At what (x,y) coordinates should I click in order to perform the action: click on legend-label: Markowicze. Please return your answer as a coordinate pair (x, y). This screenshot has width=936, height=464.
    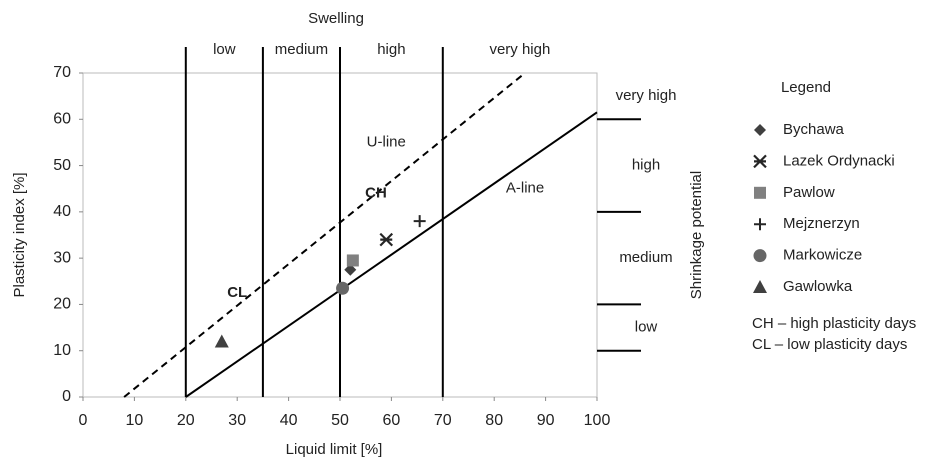
    Looking at the image, I should click on (822, 255).